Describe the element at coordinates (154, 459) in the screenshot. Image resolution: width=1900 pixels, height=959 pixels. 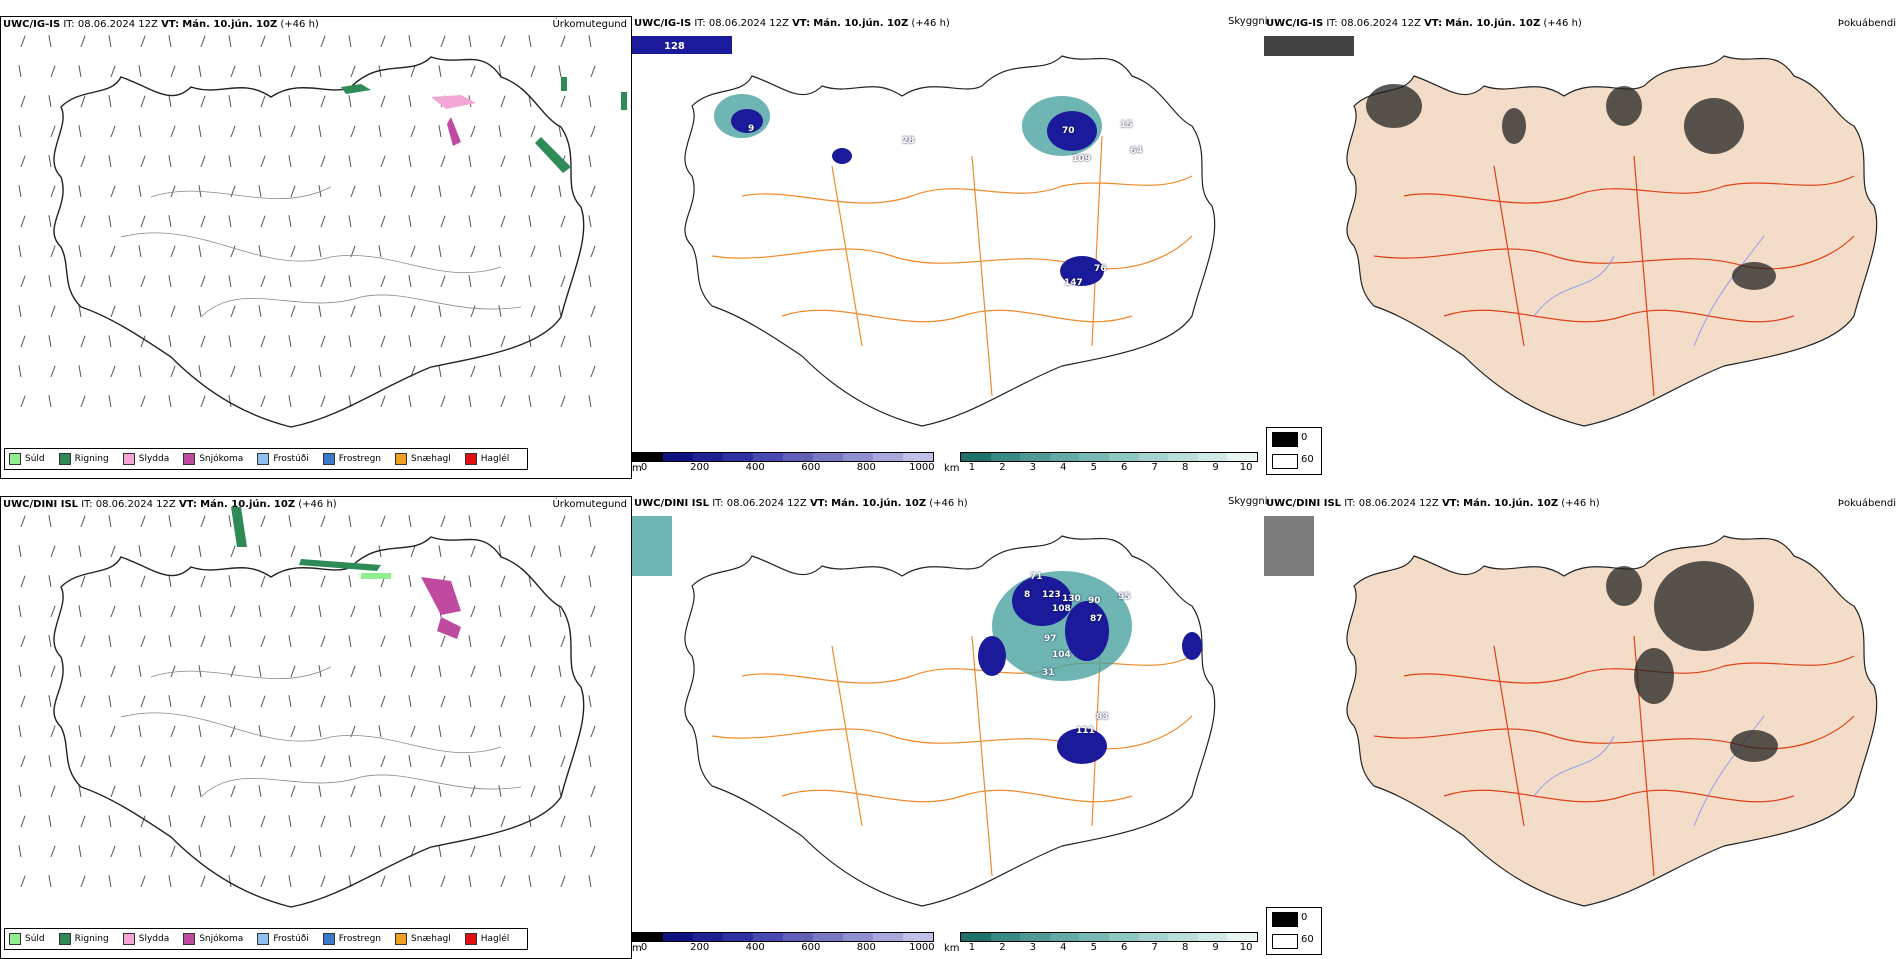
I see `legend-label: Slydda` at that location.